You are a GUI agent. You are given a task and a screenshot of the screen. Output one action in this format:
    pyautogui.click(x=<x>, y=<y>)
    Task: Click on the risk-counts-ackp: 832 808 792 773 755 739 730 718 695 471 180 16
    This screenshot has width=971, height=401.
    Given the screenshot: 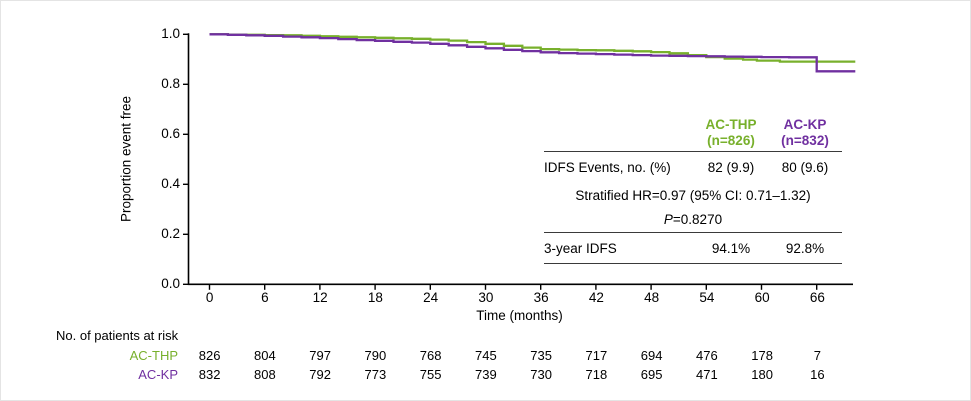 What is the action you would take?
    pyautogui.click(x=513, y=374)
    